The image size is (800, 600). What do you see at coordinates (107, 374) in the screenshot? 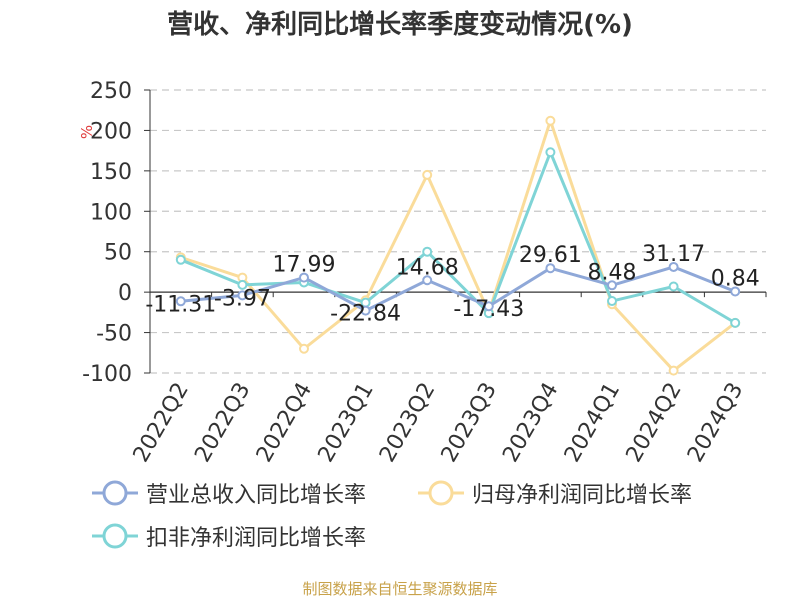
I see `y-tick-label: -100` at bounding box center [107, 374].